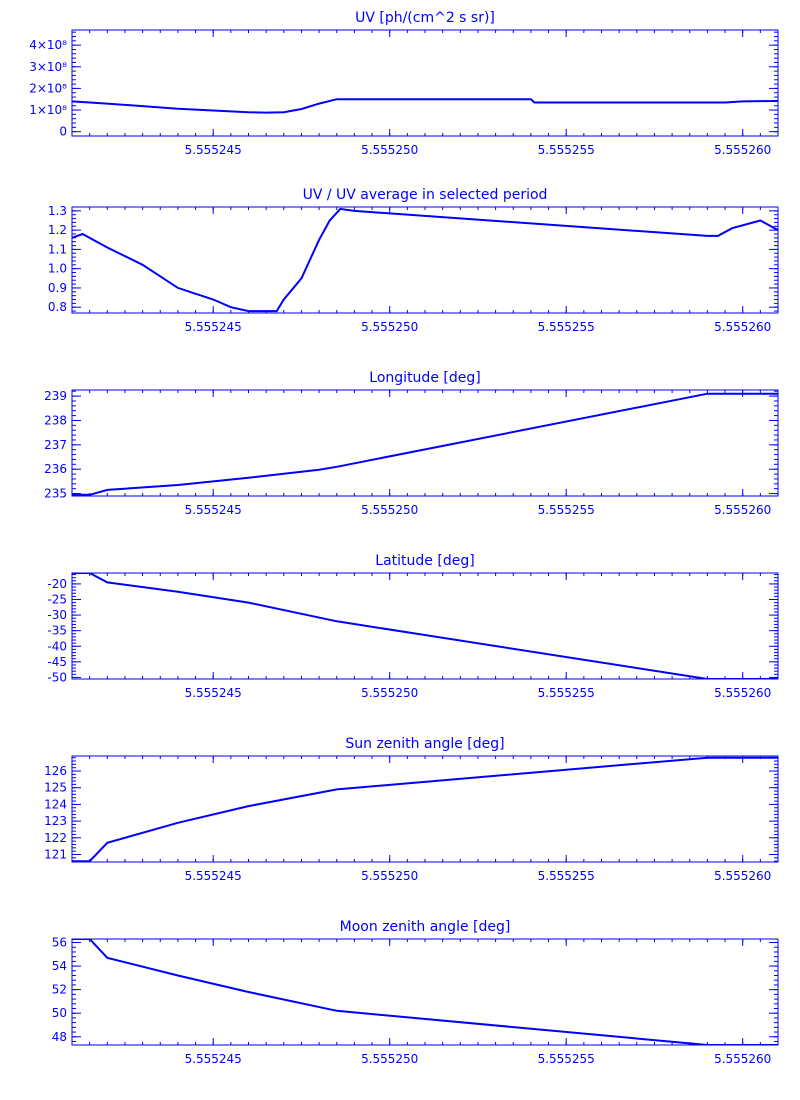  I want to click on y-tick-label: 1.3, so click(57, 211).